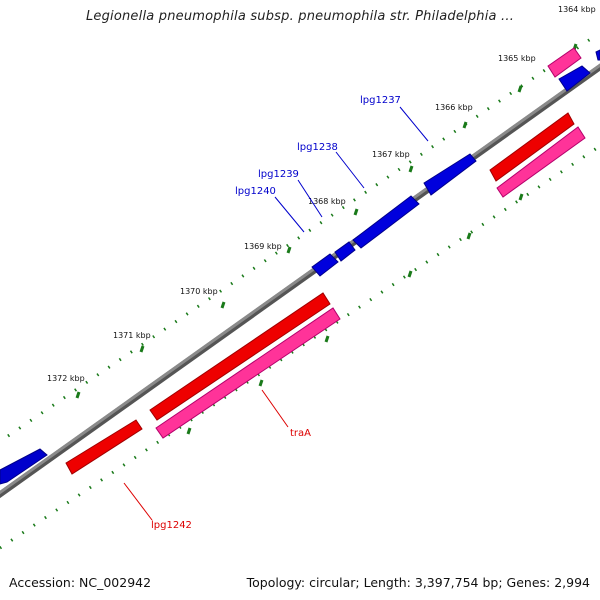 This screenshot has width=600, height=600. Describe the element at coordinates (300, 433) in the screenshot. I see `gene-label-traA: traA` at that location.